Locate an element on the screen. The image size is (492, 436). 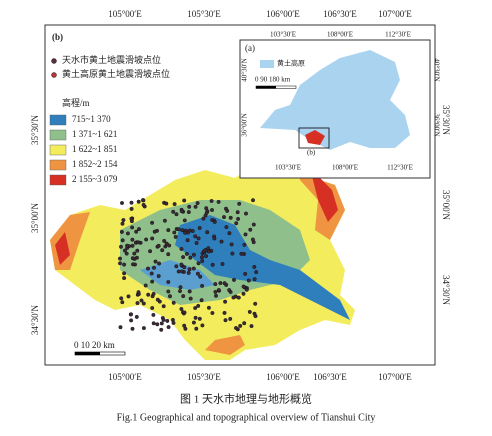
inset-scale: 0 90 180 km is located at coordinates (273, 80).